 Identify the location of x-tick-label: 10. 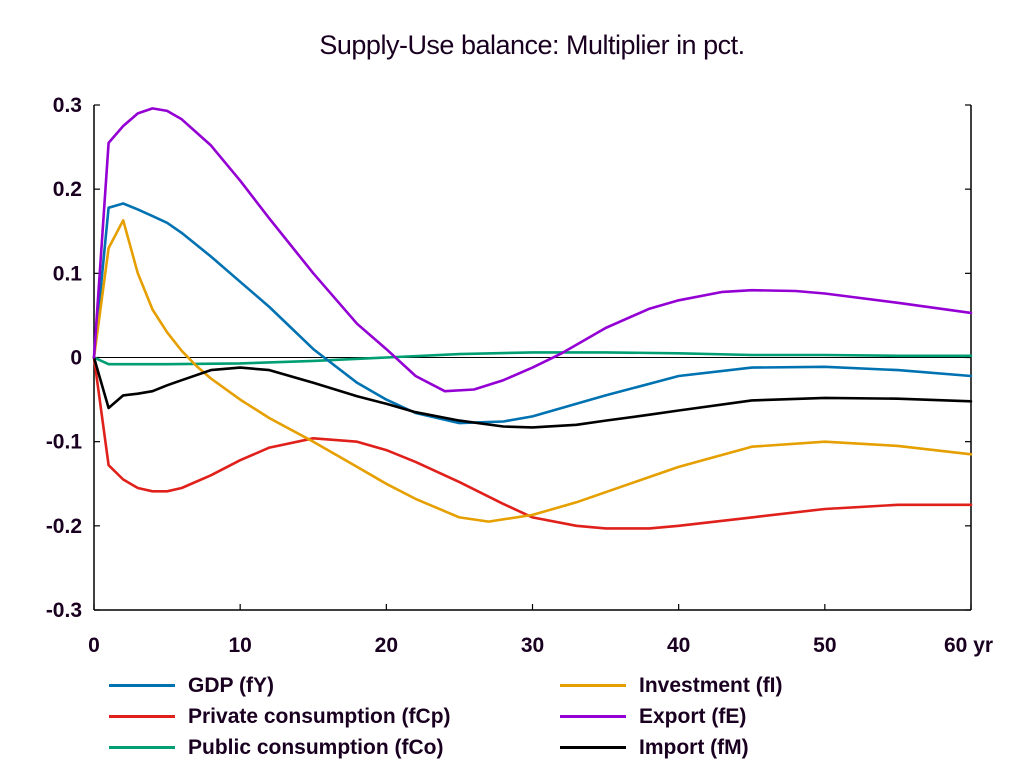
(239, 645).